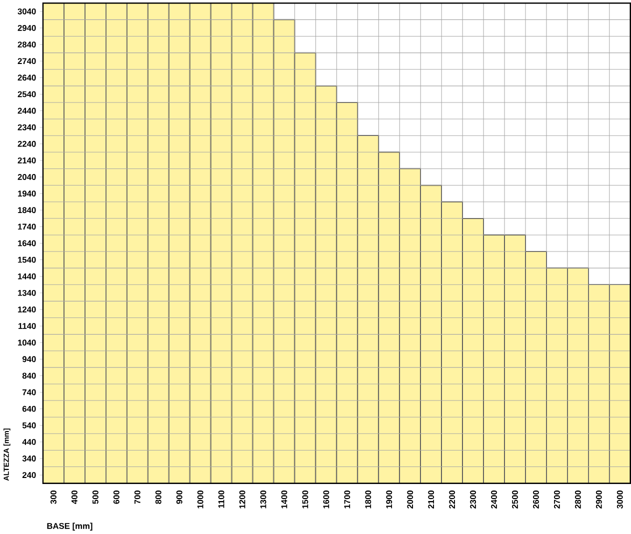 Image resolution: width=631 pixels, height=534 pixels. What do you see at coordinates (27, 177) in the screenshot?
I see `y-tick-label: 2040` at bounding box center [27, 177].